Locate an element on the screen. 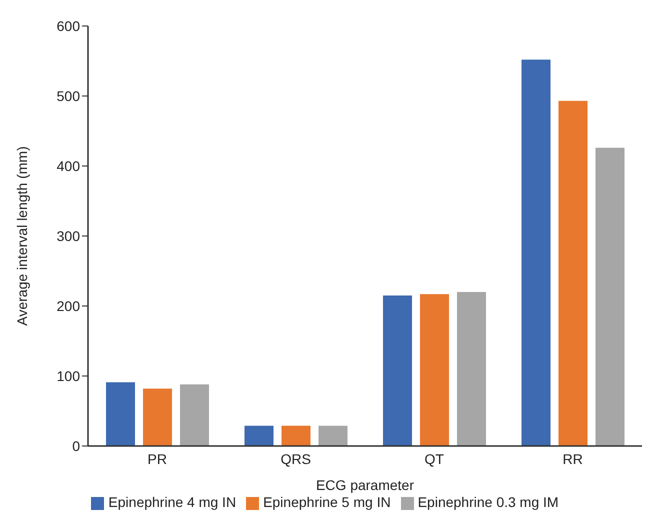 The width and height of the screenshot is (656, 522). y-tick-label: 500 is located at coordinates (68, 96).